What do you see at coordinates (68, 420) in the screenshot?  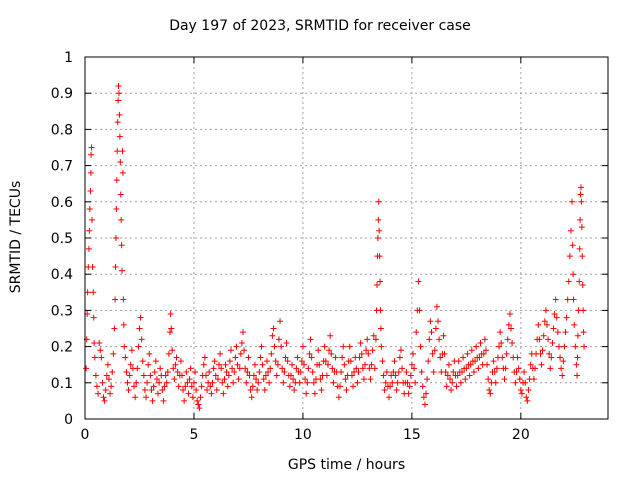 I see `y-tick-label: 0` at bounding box center [68, 420].